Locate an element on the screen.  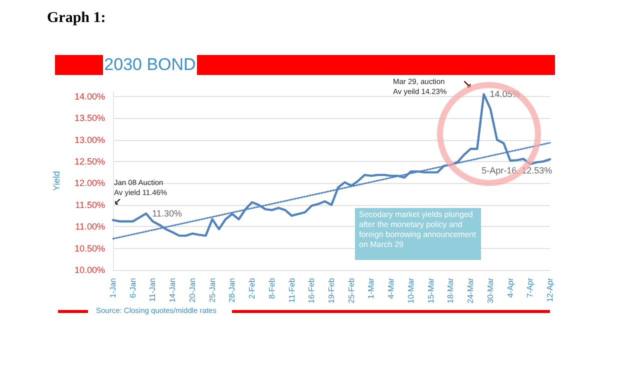
y-tick-label: 10.50% is located at coordinates (89, 248).